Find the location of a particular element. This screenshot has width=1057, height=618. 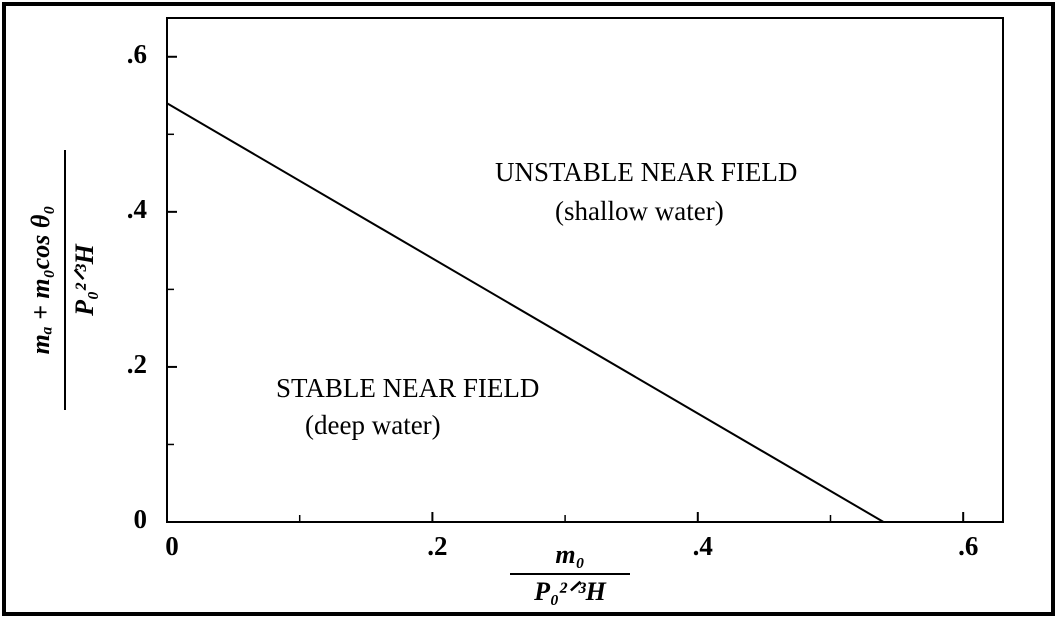

y-label-denominator: P₀²ᐟ³H is located at coordinates (84, 280).